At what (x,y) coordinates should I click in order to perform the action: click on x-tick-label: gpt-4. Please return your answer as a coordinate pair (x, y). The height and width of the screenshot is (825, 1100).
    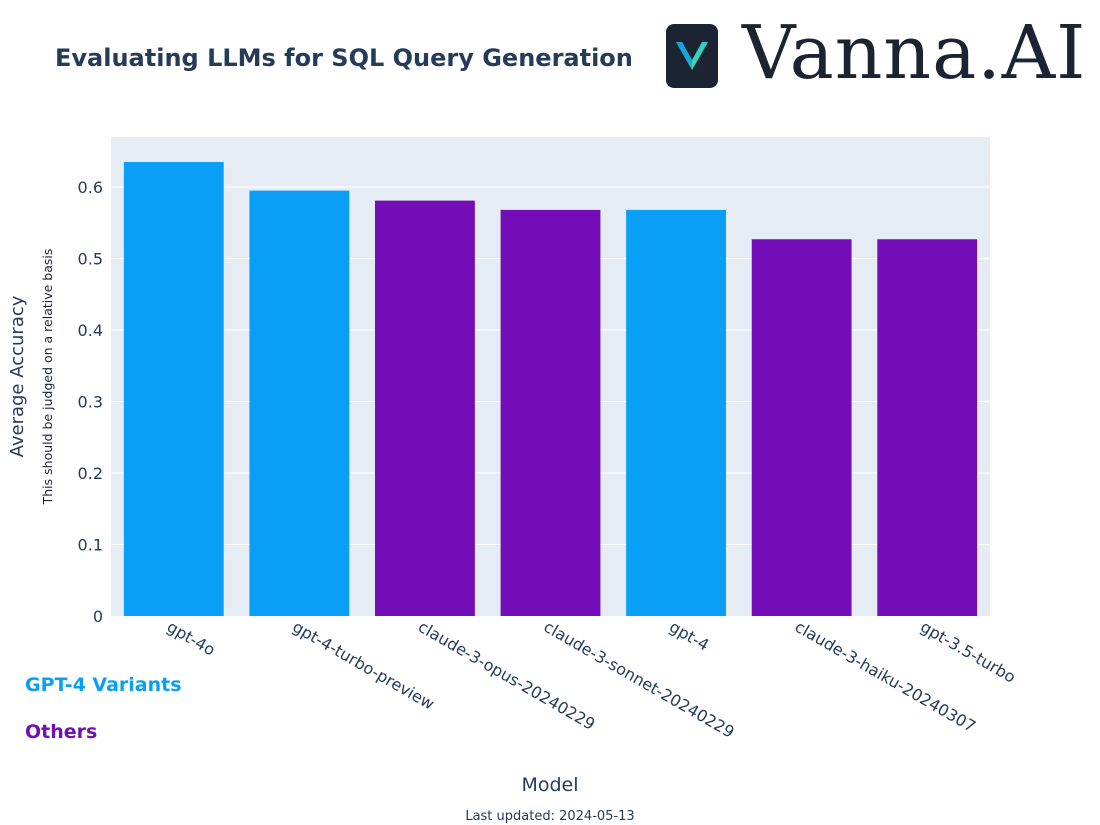
    Looking at the image, I should click on (689, 636).